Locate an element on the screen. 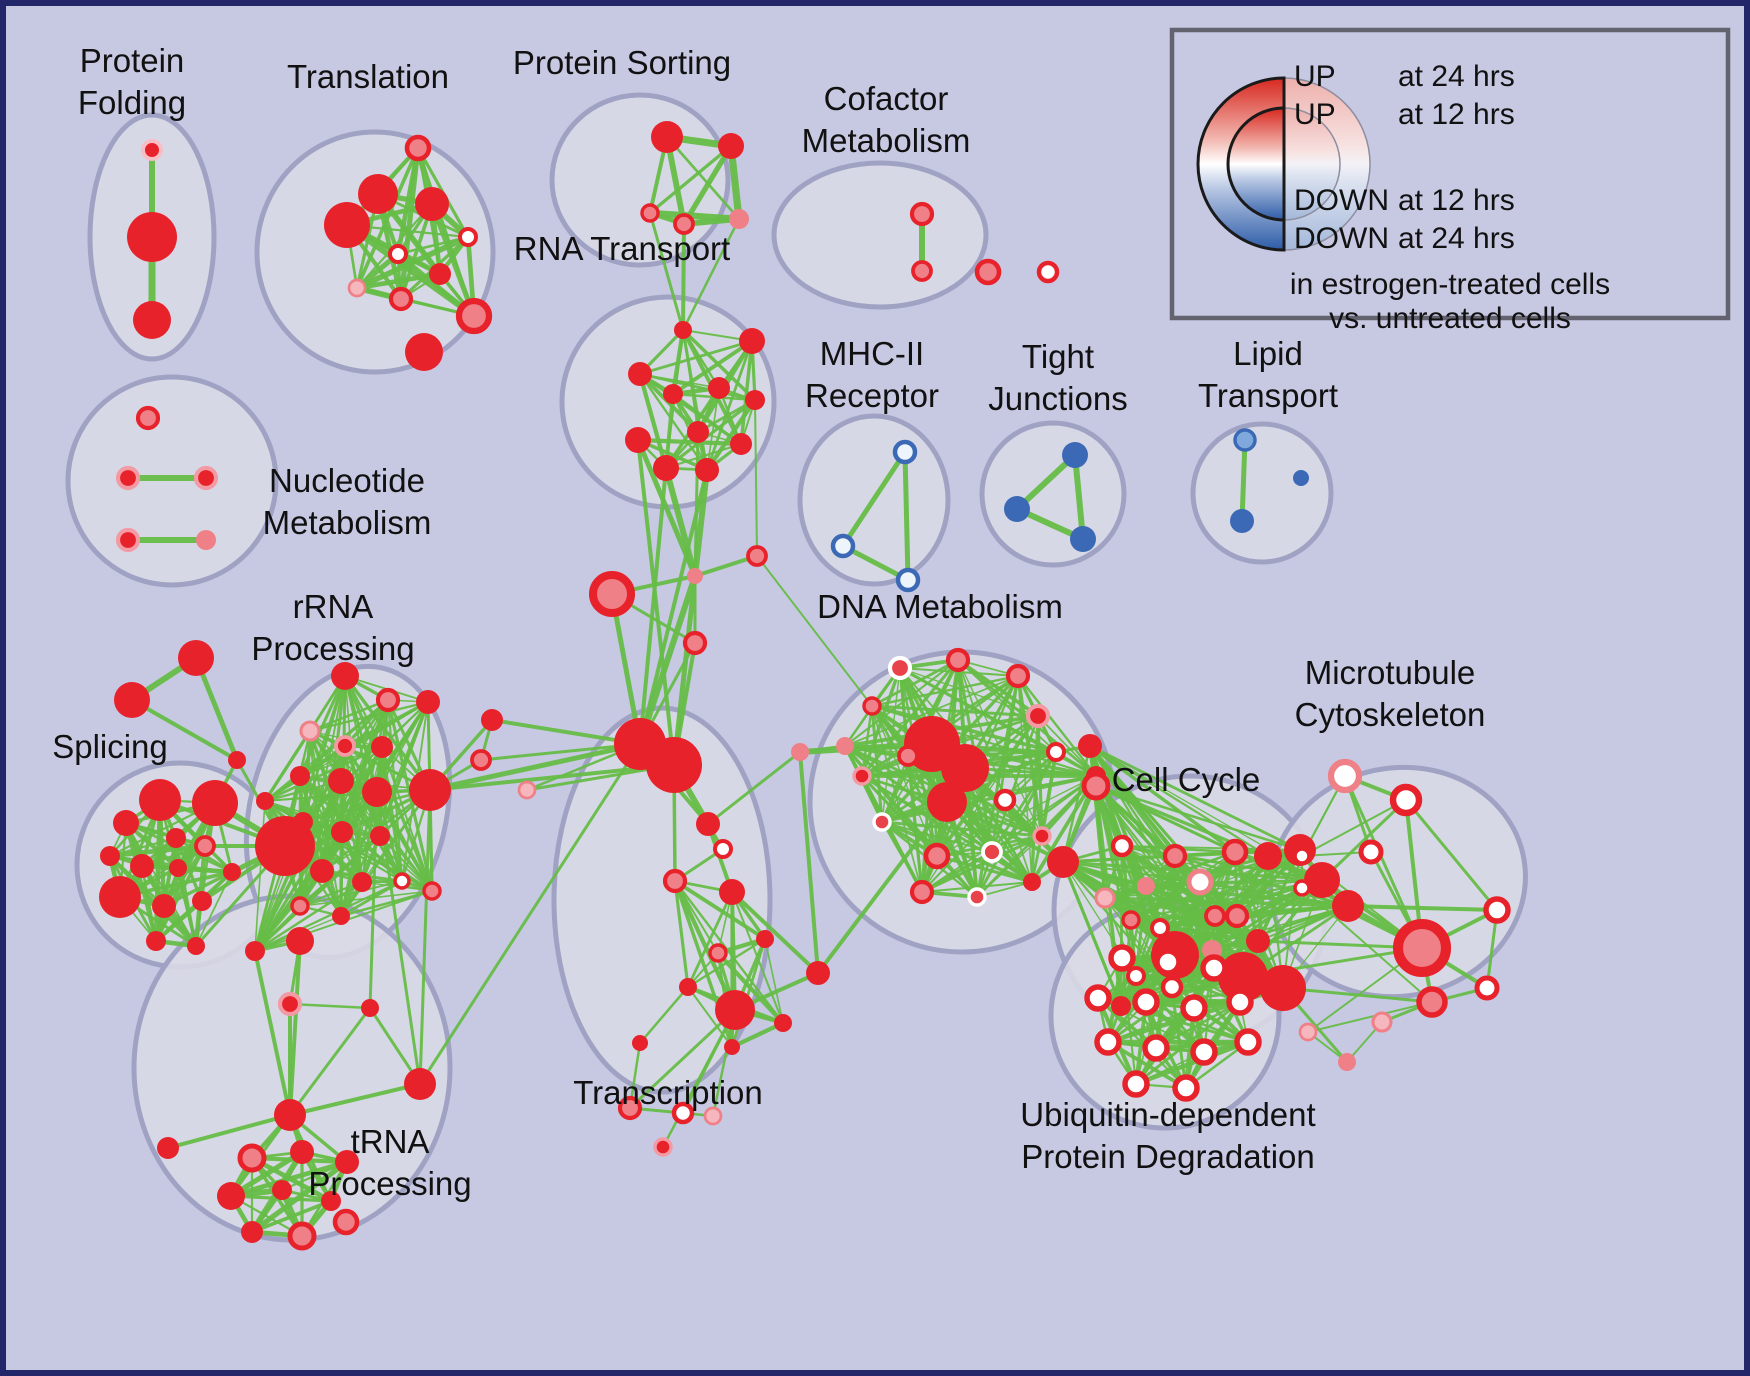 Image resolution: width=1750 pixels, height=1376 pixels. cluster-label-translation: Translation is located at coordinates (368, 76).